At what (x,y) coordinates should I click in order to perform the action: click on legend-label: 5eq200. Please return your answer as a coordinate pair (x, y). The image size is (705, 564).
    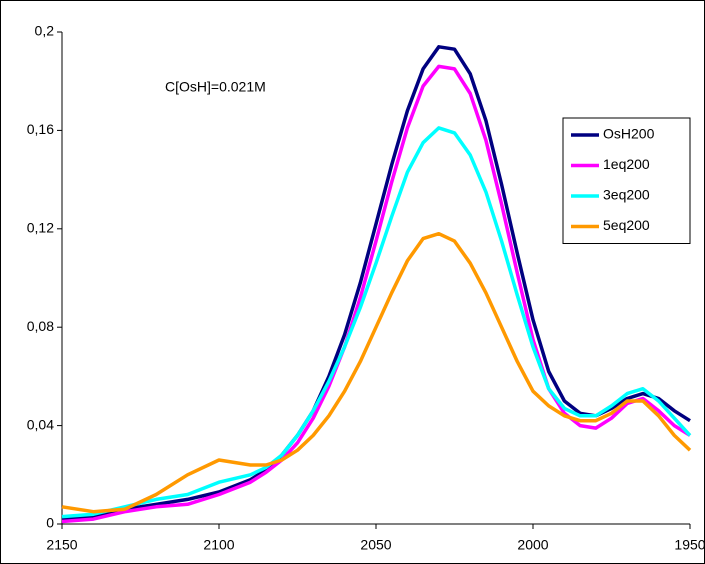
    Looking at the image, I should click on (626, 225).